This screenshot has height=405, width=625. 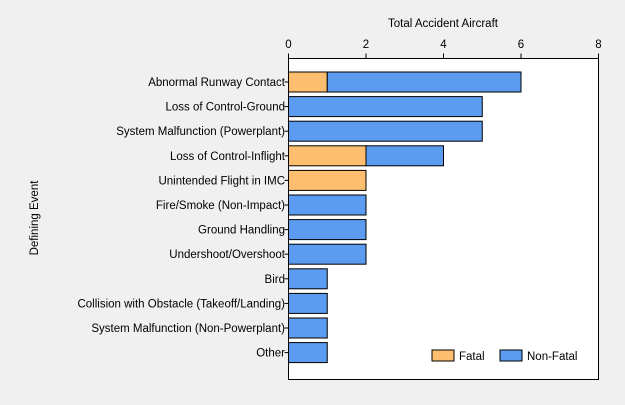 What do you see at coordinates (220, 206) in the screenshot?
I see `category-label: Fire/Smoke (Non-Impact)` at bounding box center [220, 206].